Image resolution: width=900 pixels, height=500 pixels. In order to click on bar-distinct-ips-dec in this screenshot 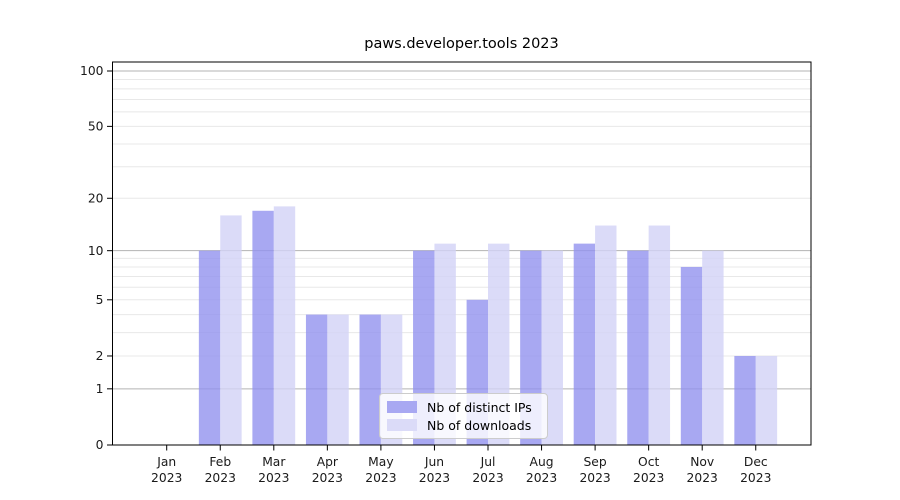, I will do `click(745, 400)`.